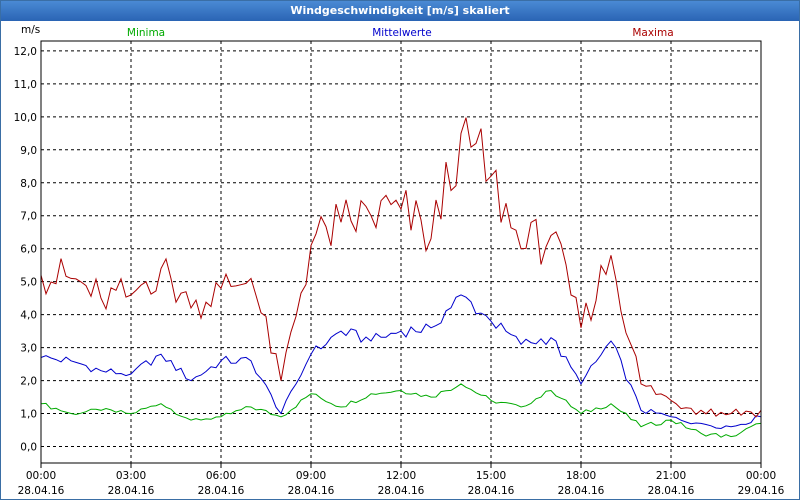  I want to click on series-line-minima, so click(401, 410).